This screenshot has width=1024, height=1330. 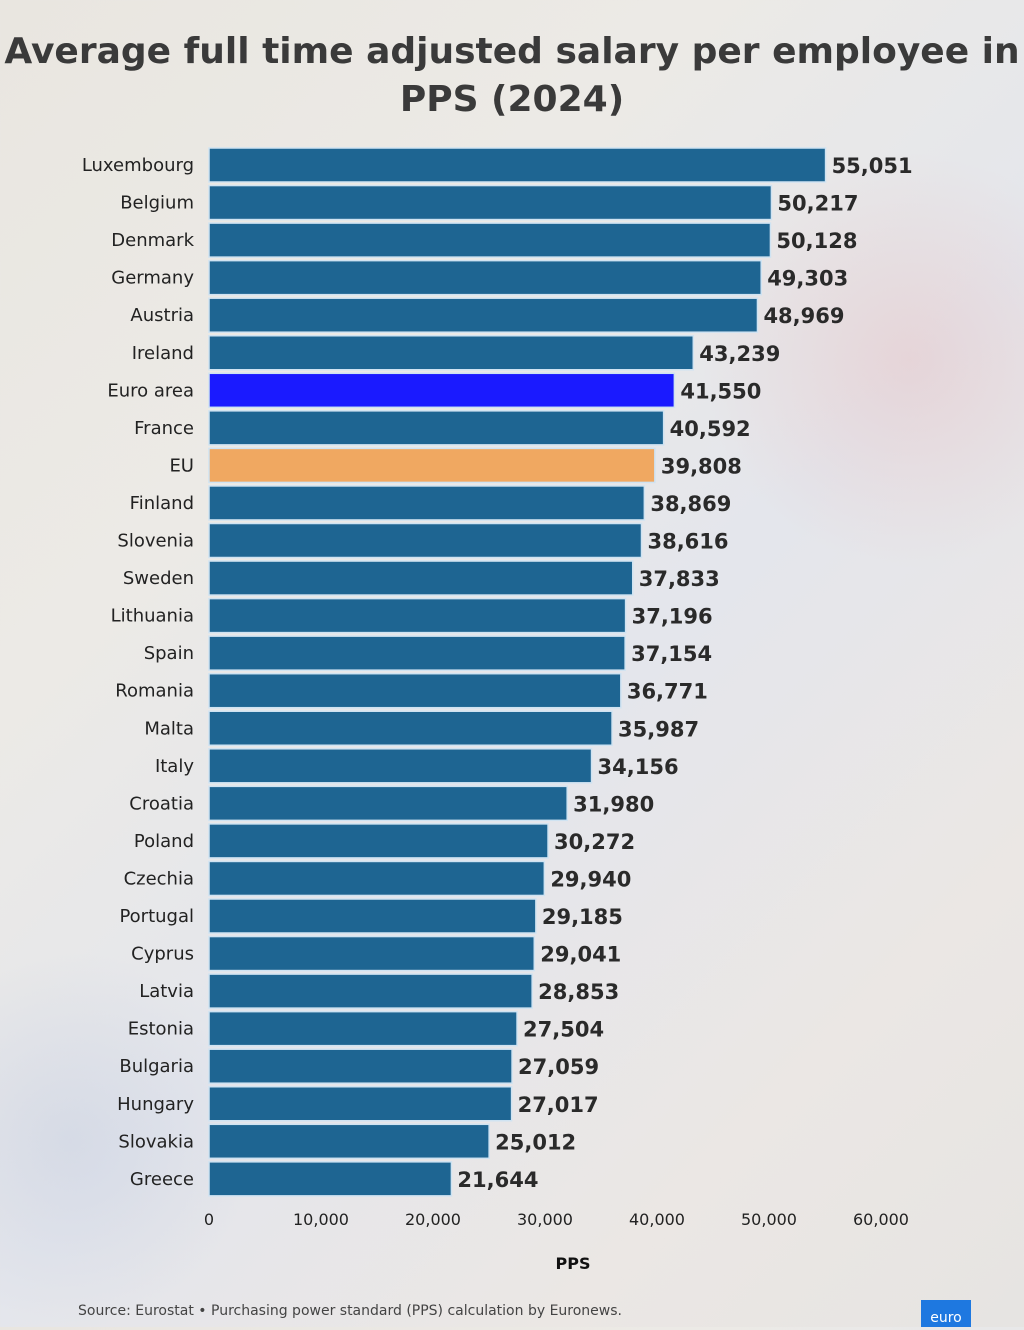 What do you see at coordinates (769, 1219) in the screenshot?
I see `x-tick-label: 50,000` at bounding box center [769, 1219].